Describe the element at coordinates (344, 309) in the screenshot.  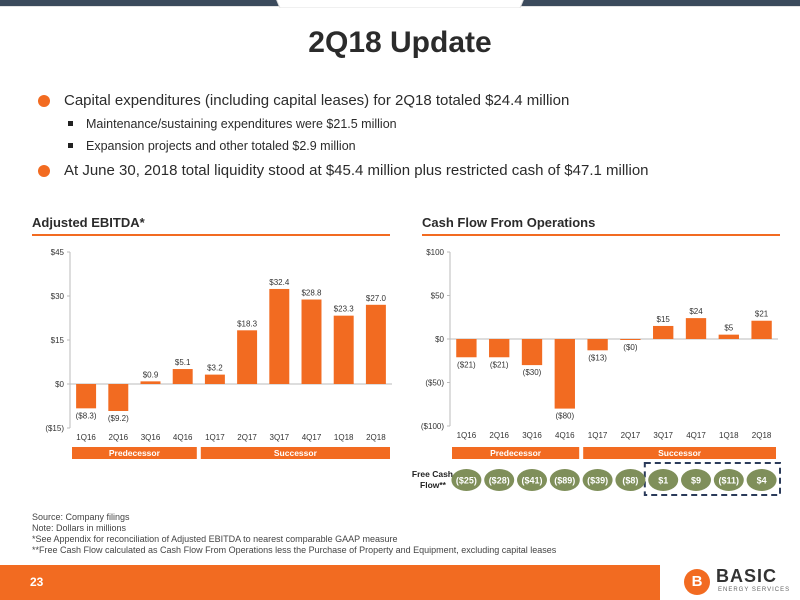
I see `ebitda-value-label: $23.3` at that location.